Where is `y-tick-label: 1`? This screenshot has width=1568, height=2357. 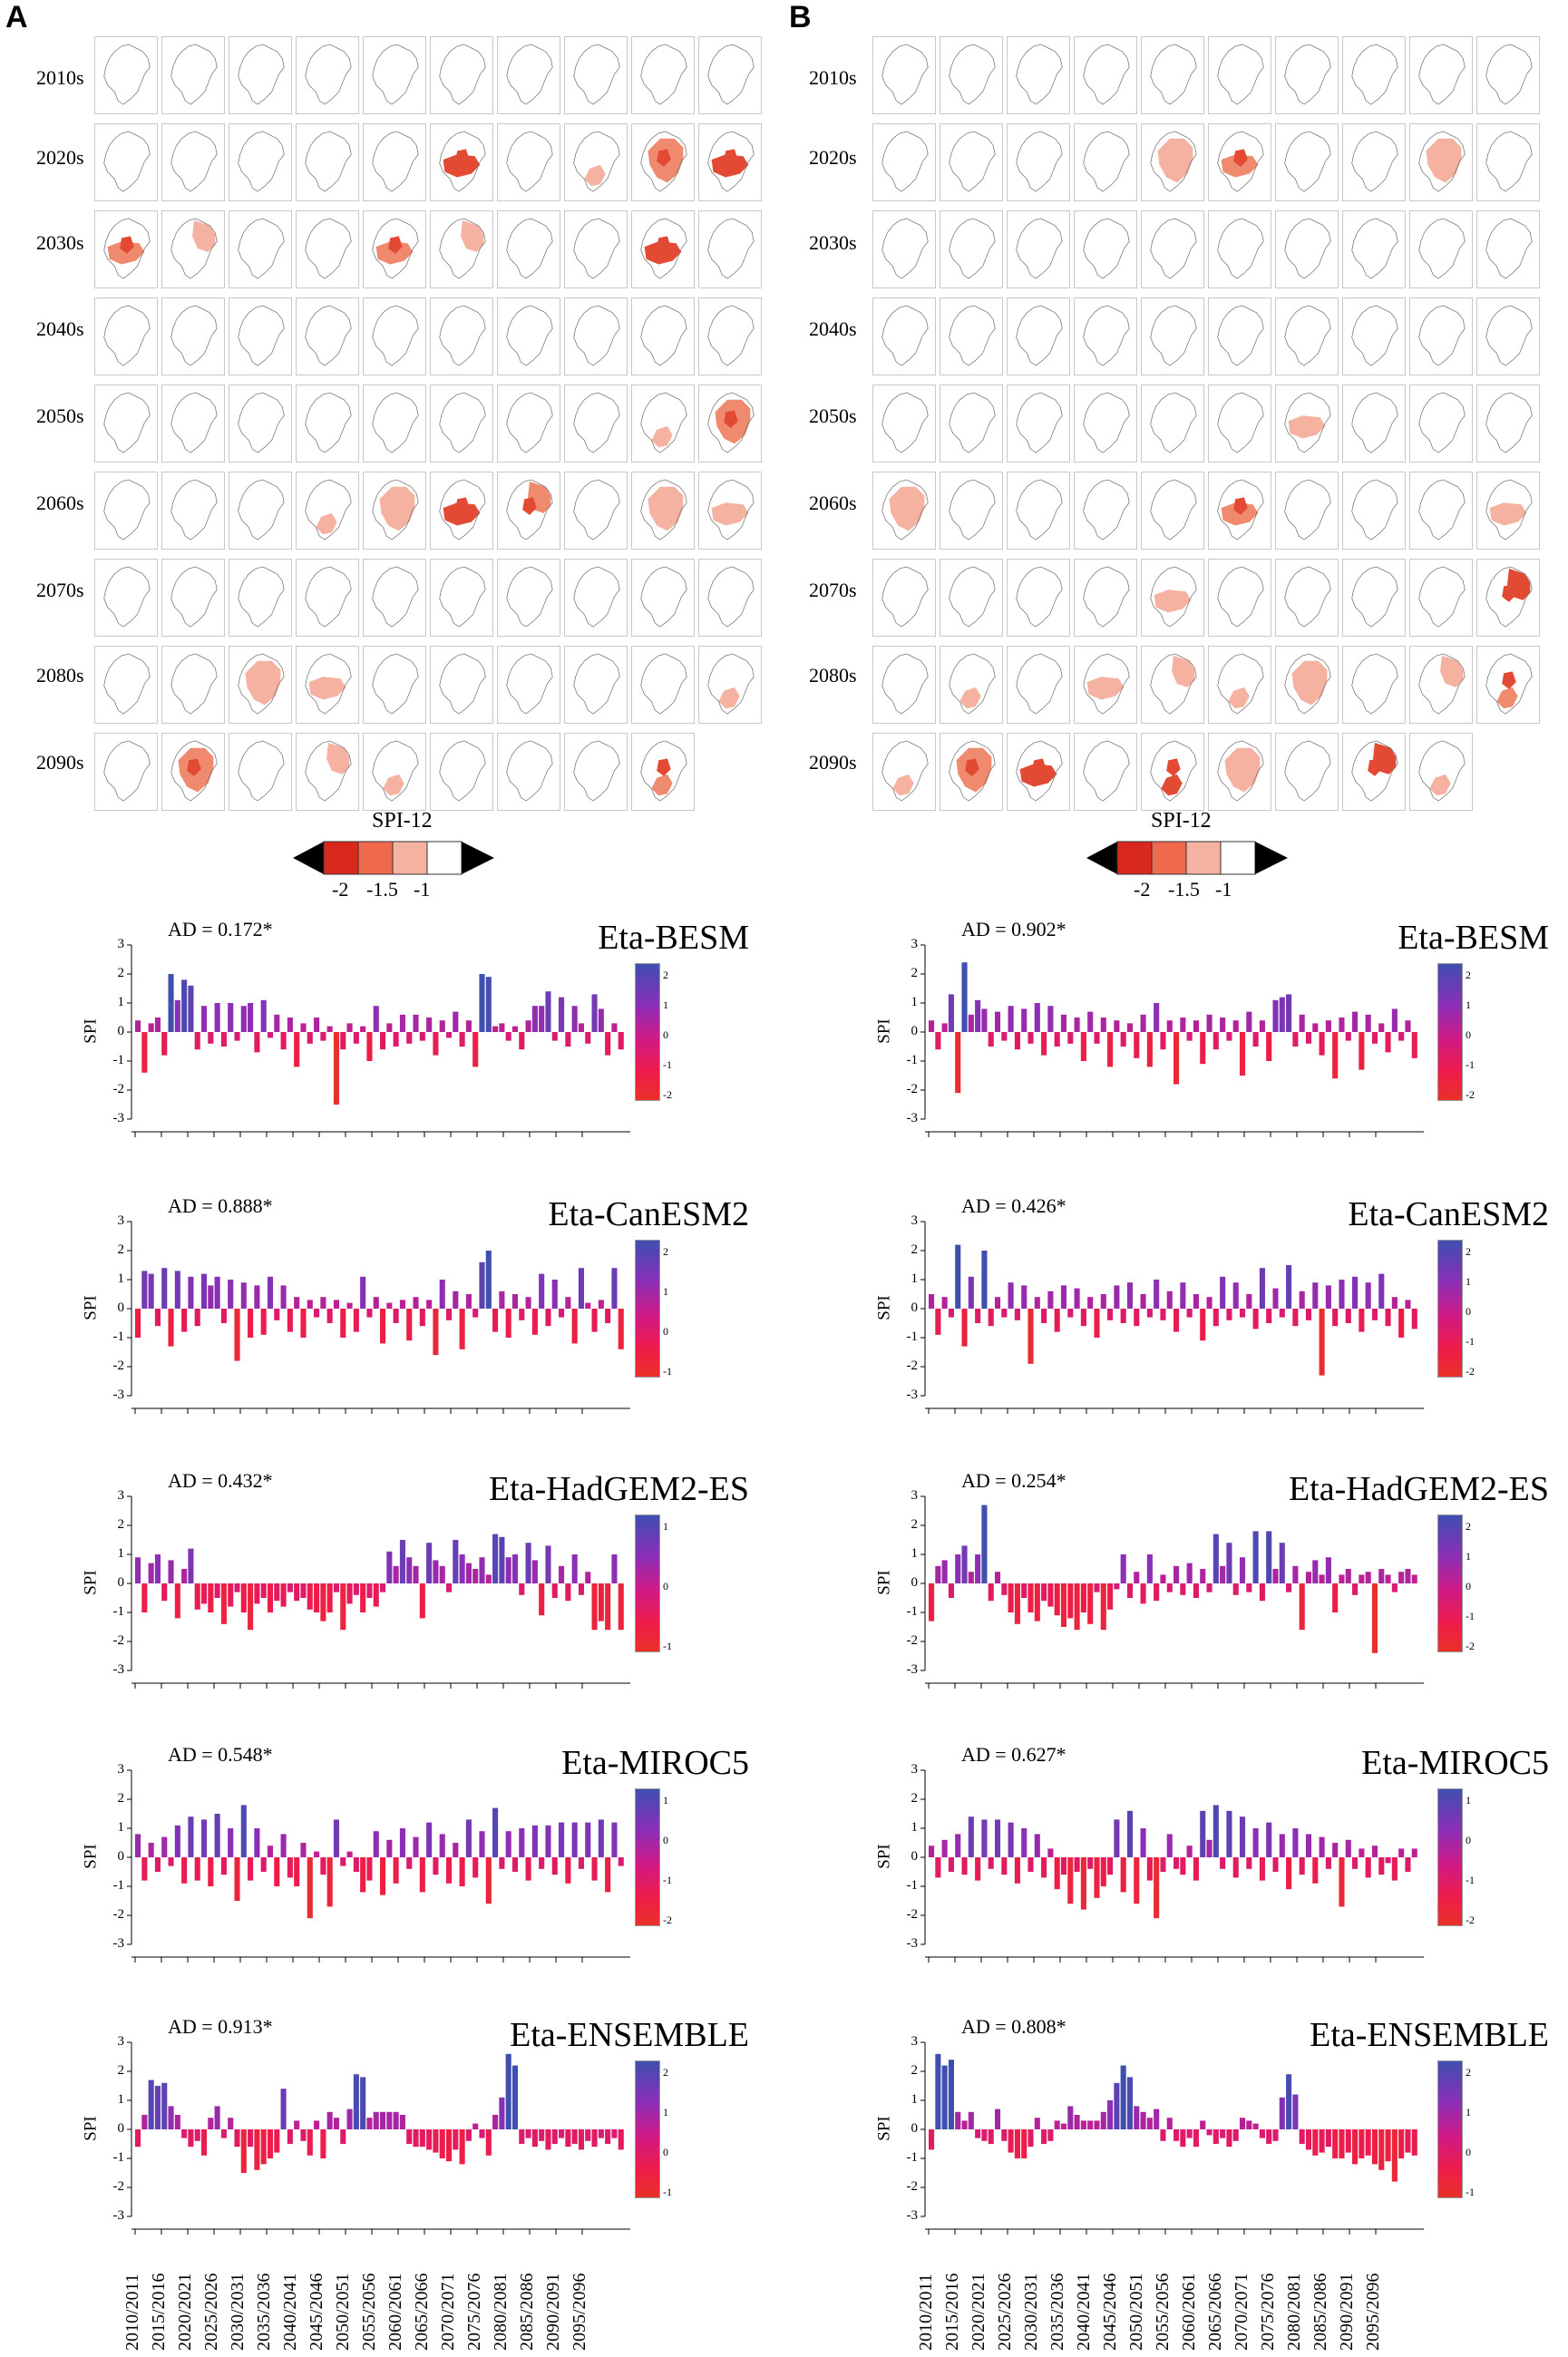 y-tick-label: 1 is located at coordinates (121, 1827).